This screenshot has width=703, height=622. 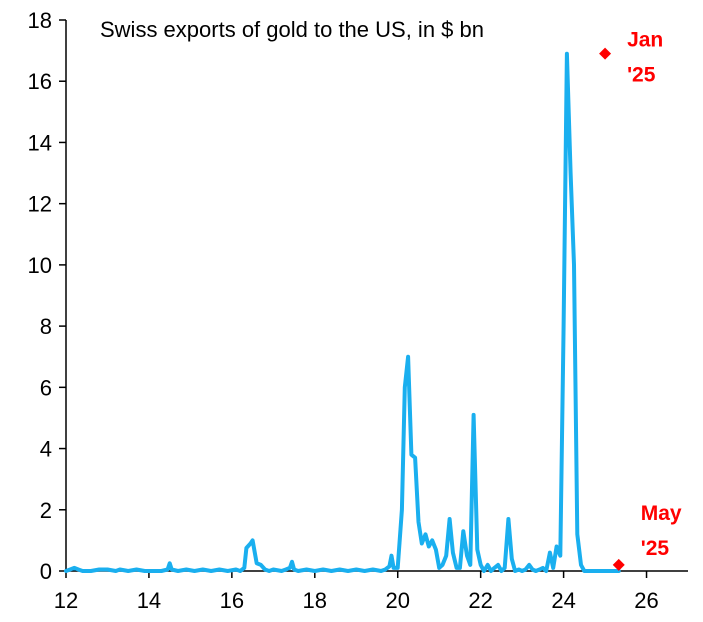 I want to click on x-tick-label: 22, so click(x=480, y=600).